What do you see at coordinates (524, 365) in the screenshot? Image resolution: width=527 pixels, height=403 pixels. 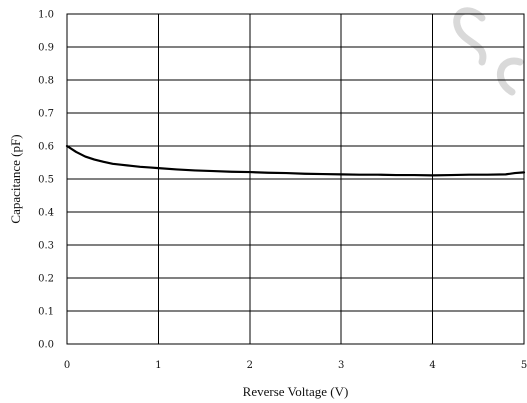 I see `x-tick-label: 5` at bounding box center [524, 365].